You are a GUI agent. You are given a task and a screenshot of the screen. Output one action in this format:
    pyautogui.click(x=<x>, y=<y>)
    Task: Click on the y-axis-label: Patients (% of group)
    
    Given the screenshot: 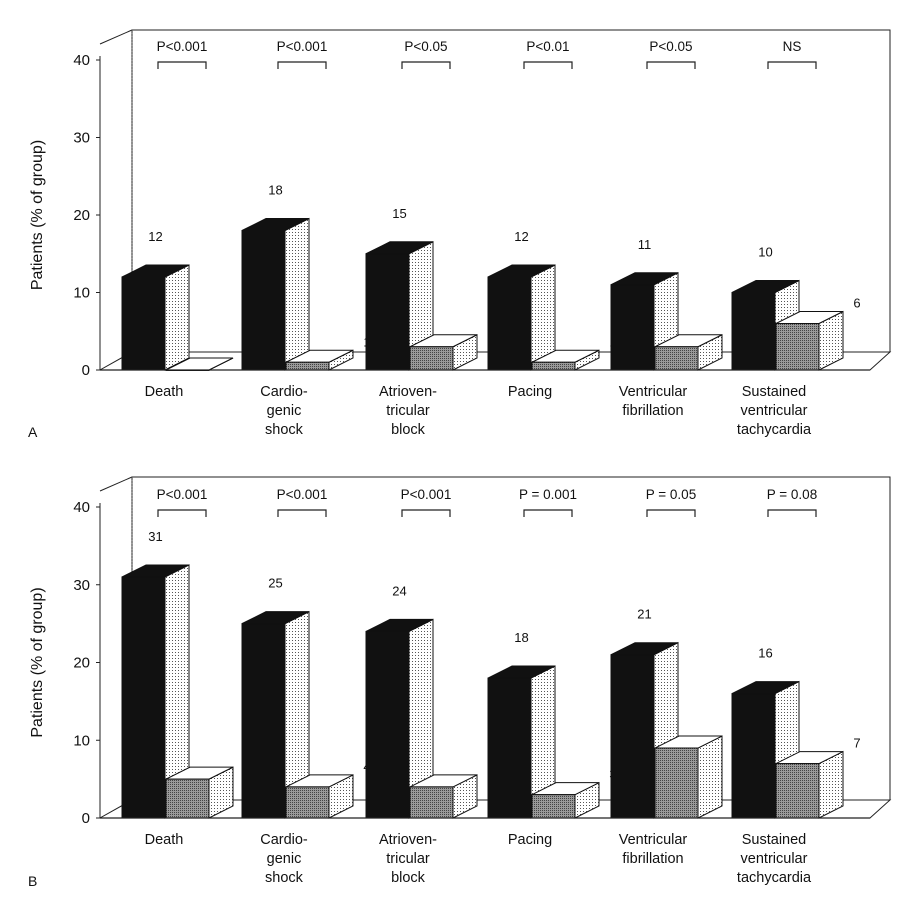 What is the action you would take?
    pyautogui.click(x=37, y=215)
    